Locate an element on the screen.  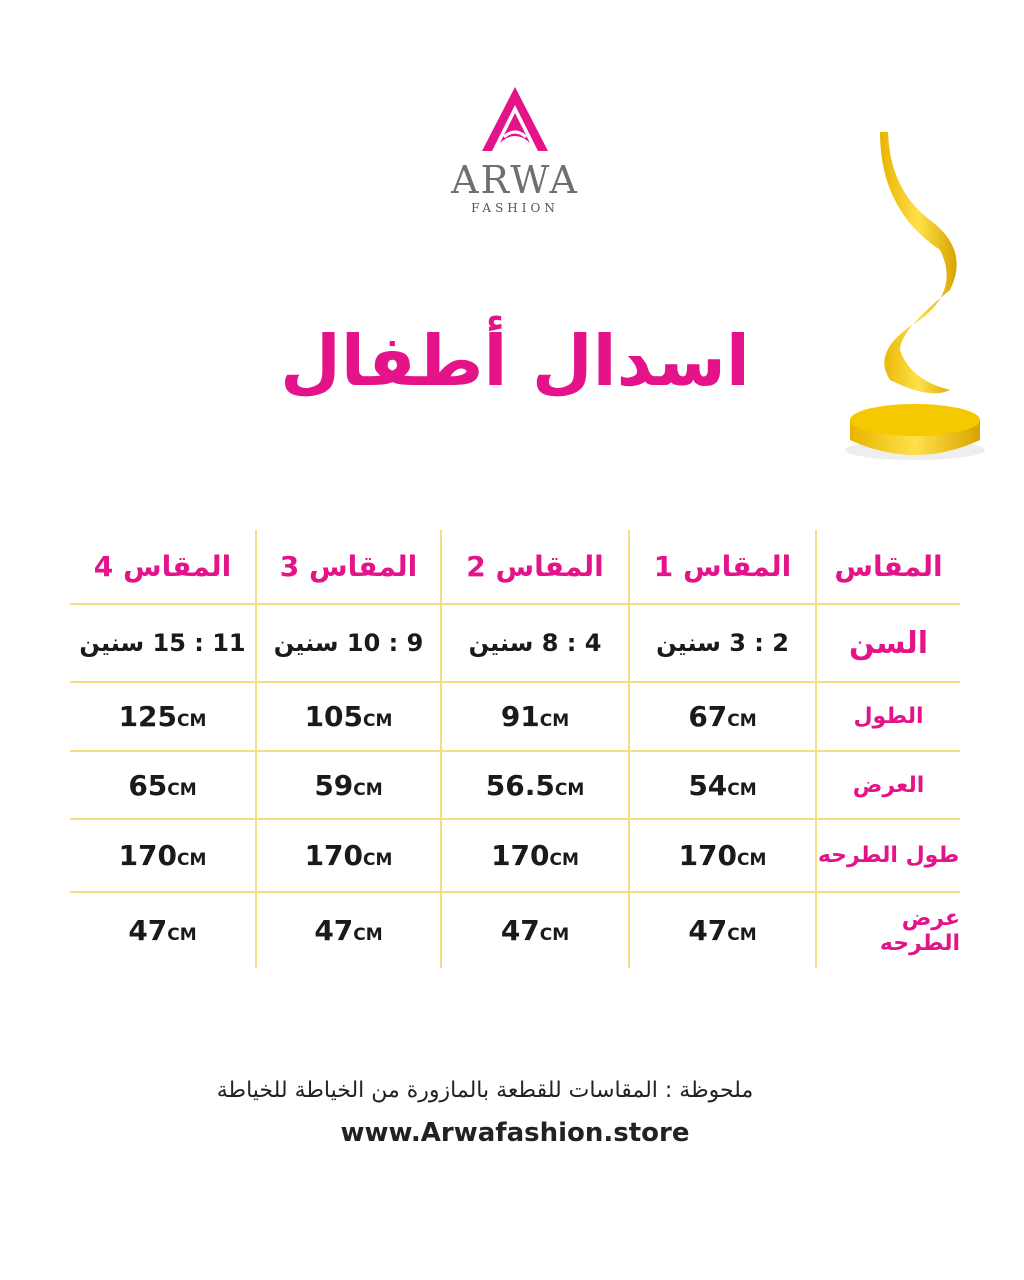
value: 59 is located at coordinates (334, 785).